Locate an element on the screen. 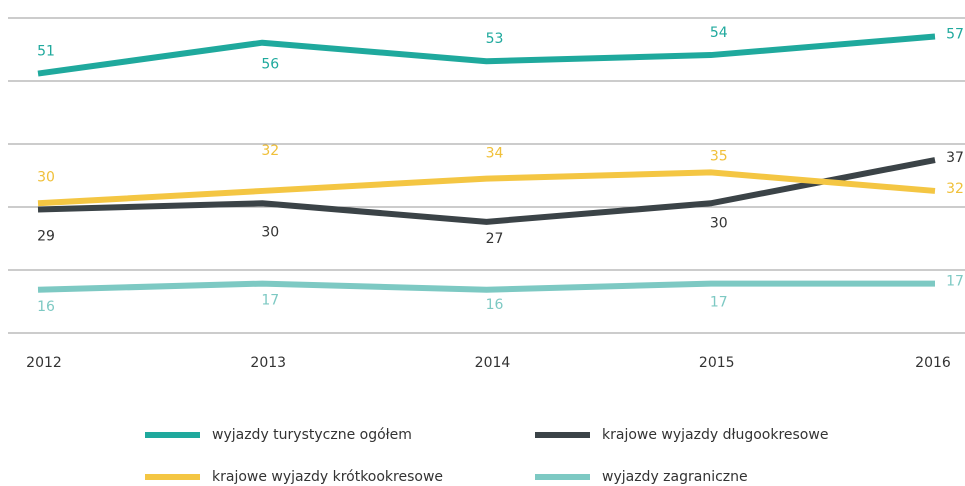 The height and width of the screenshot is (486, 965). data-label: 37 is located at coordinates (955, 158).